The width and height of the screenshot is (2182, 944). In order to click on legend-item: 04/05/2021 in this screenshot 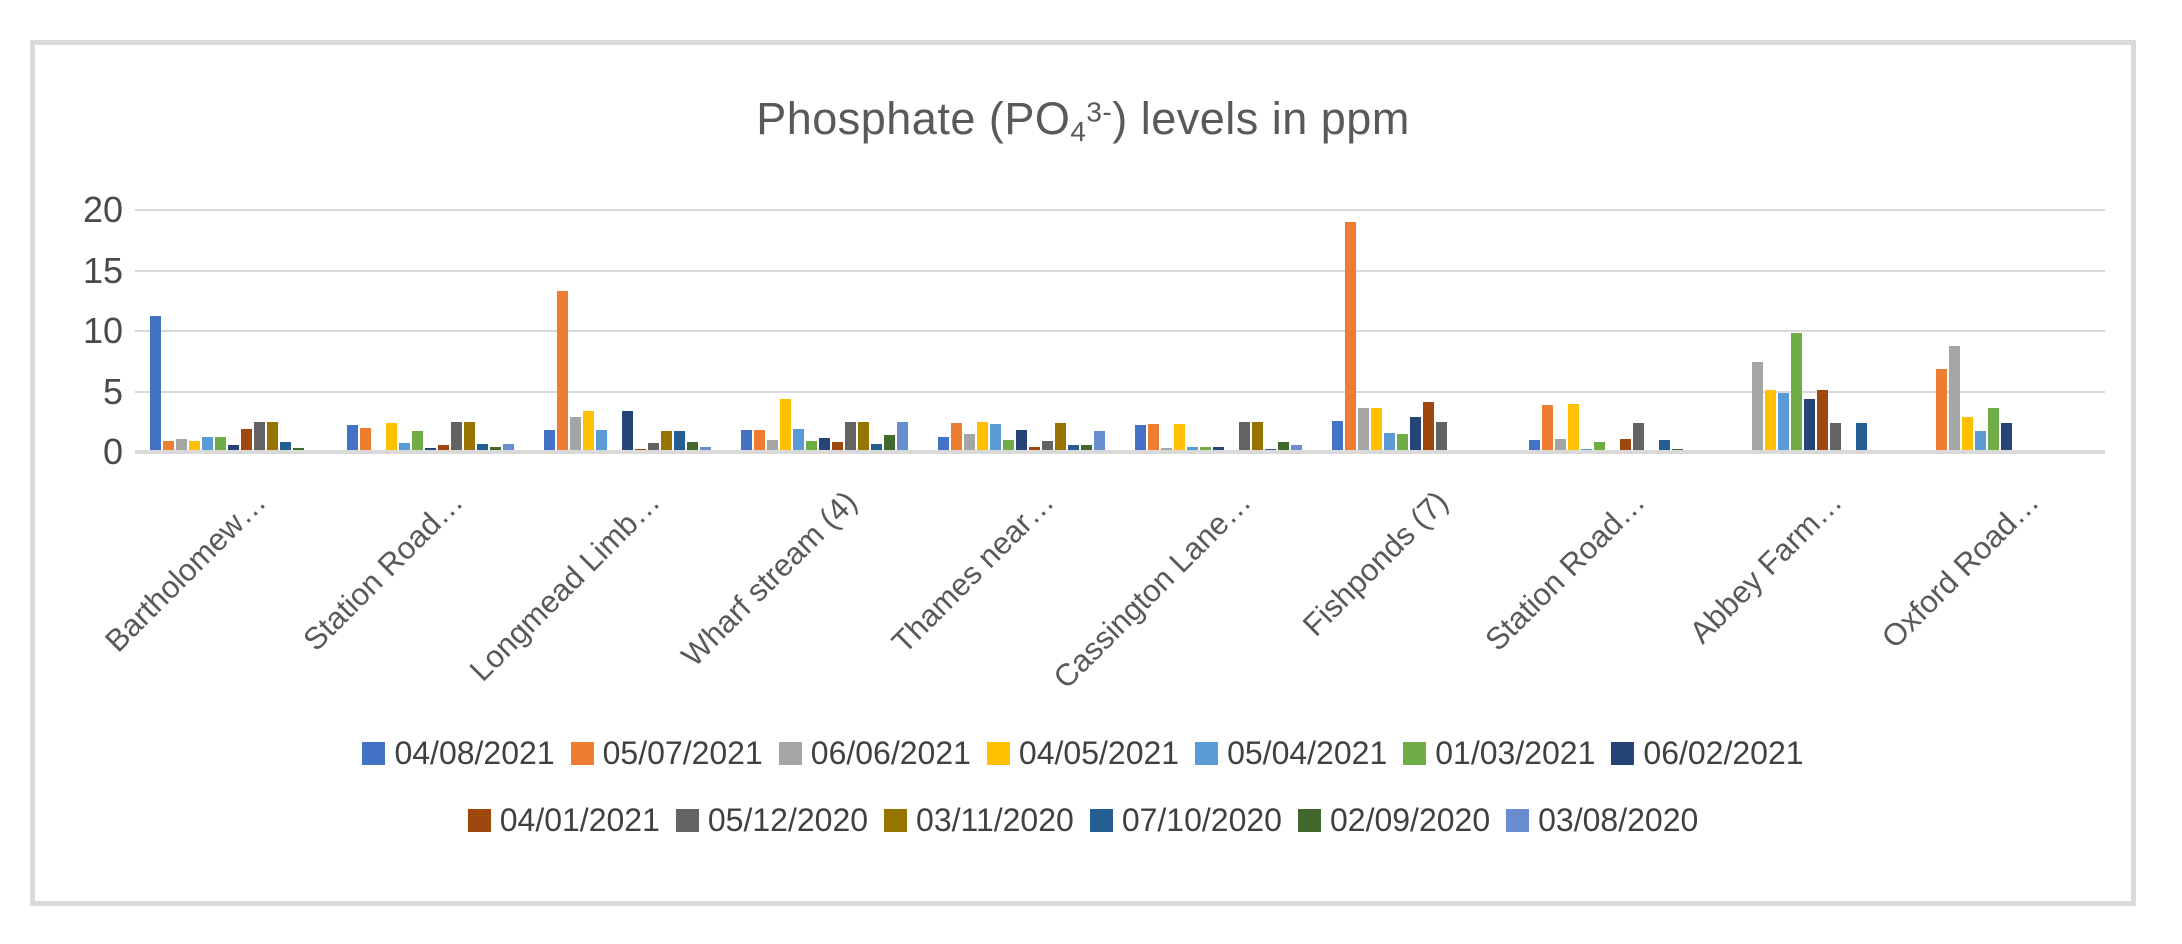, I will do `click(1082, 753)`.